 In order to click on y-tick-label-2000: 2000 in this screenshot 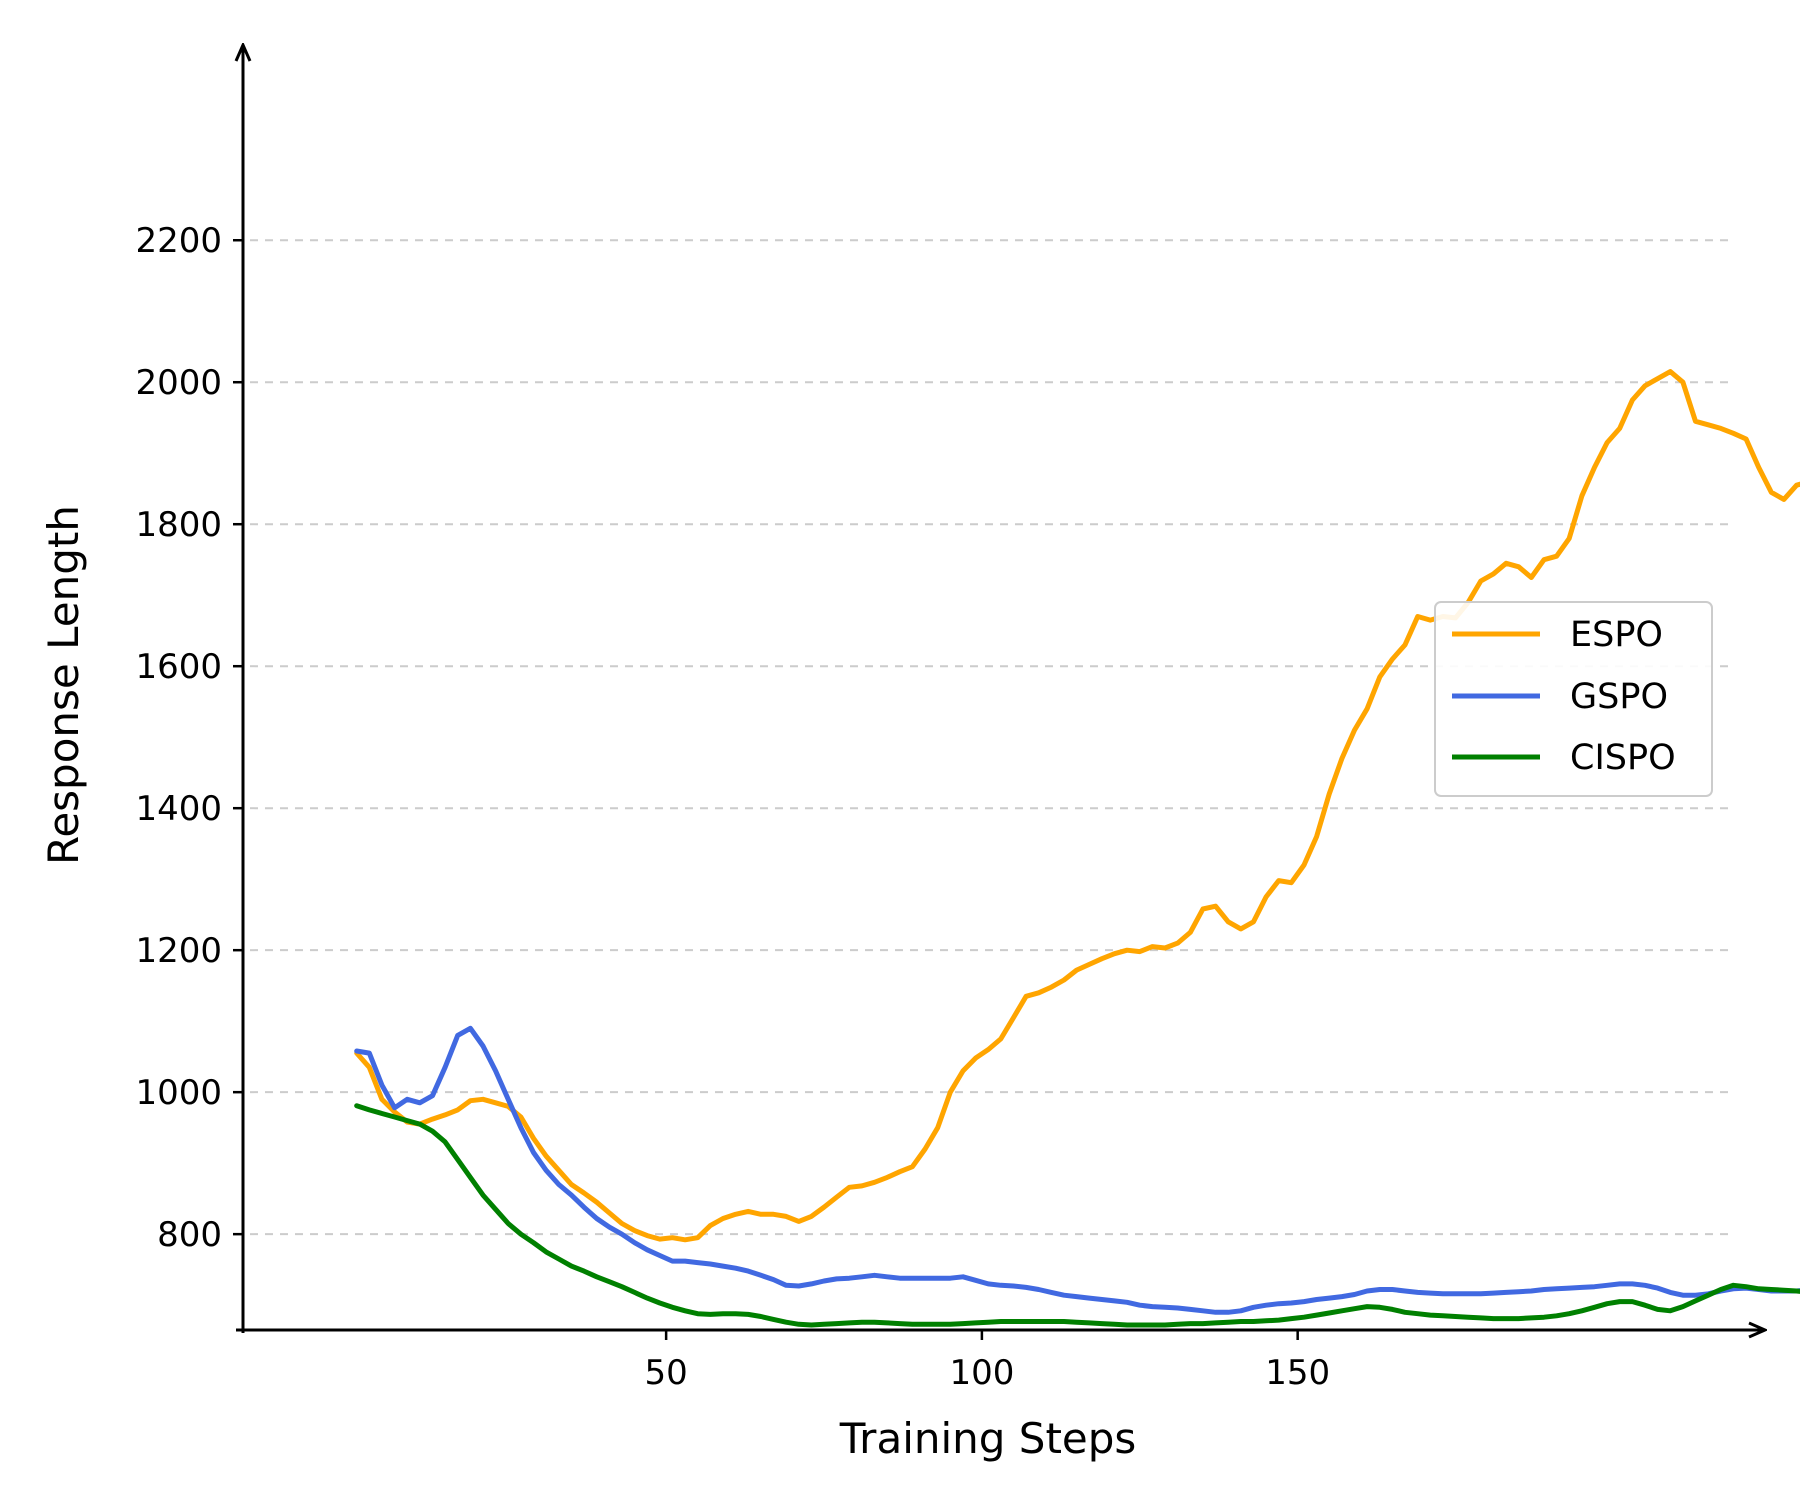, I will do `click(178, 383)`.